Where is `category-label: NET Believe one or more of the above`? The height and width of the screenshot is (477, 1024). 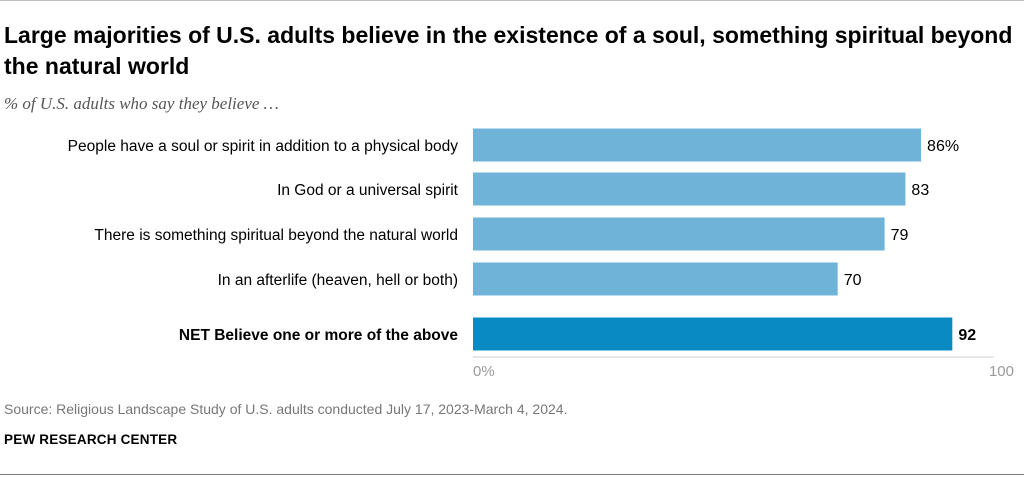
category-label: NET Believe one or more of the above is located at coordinates (318, 335).